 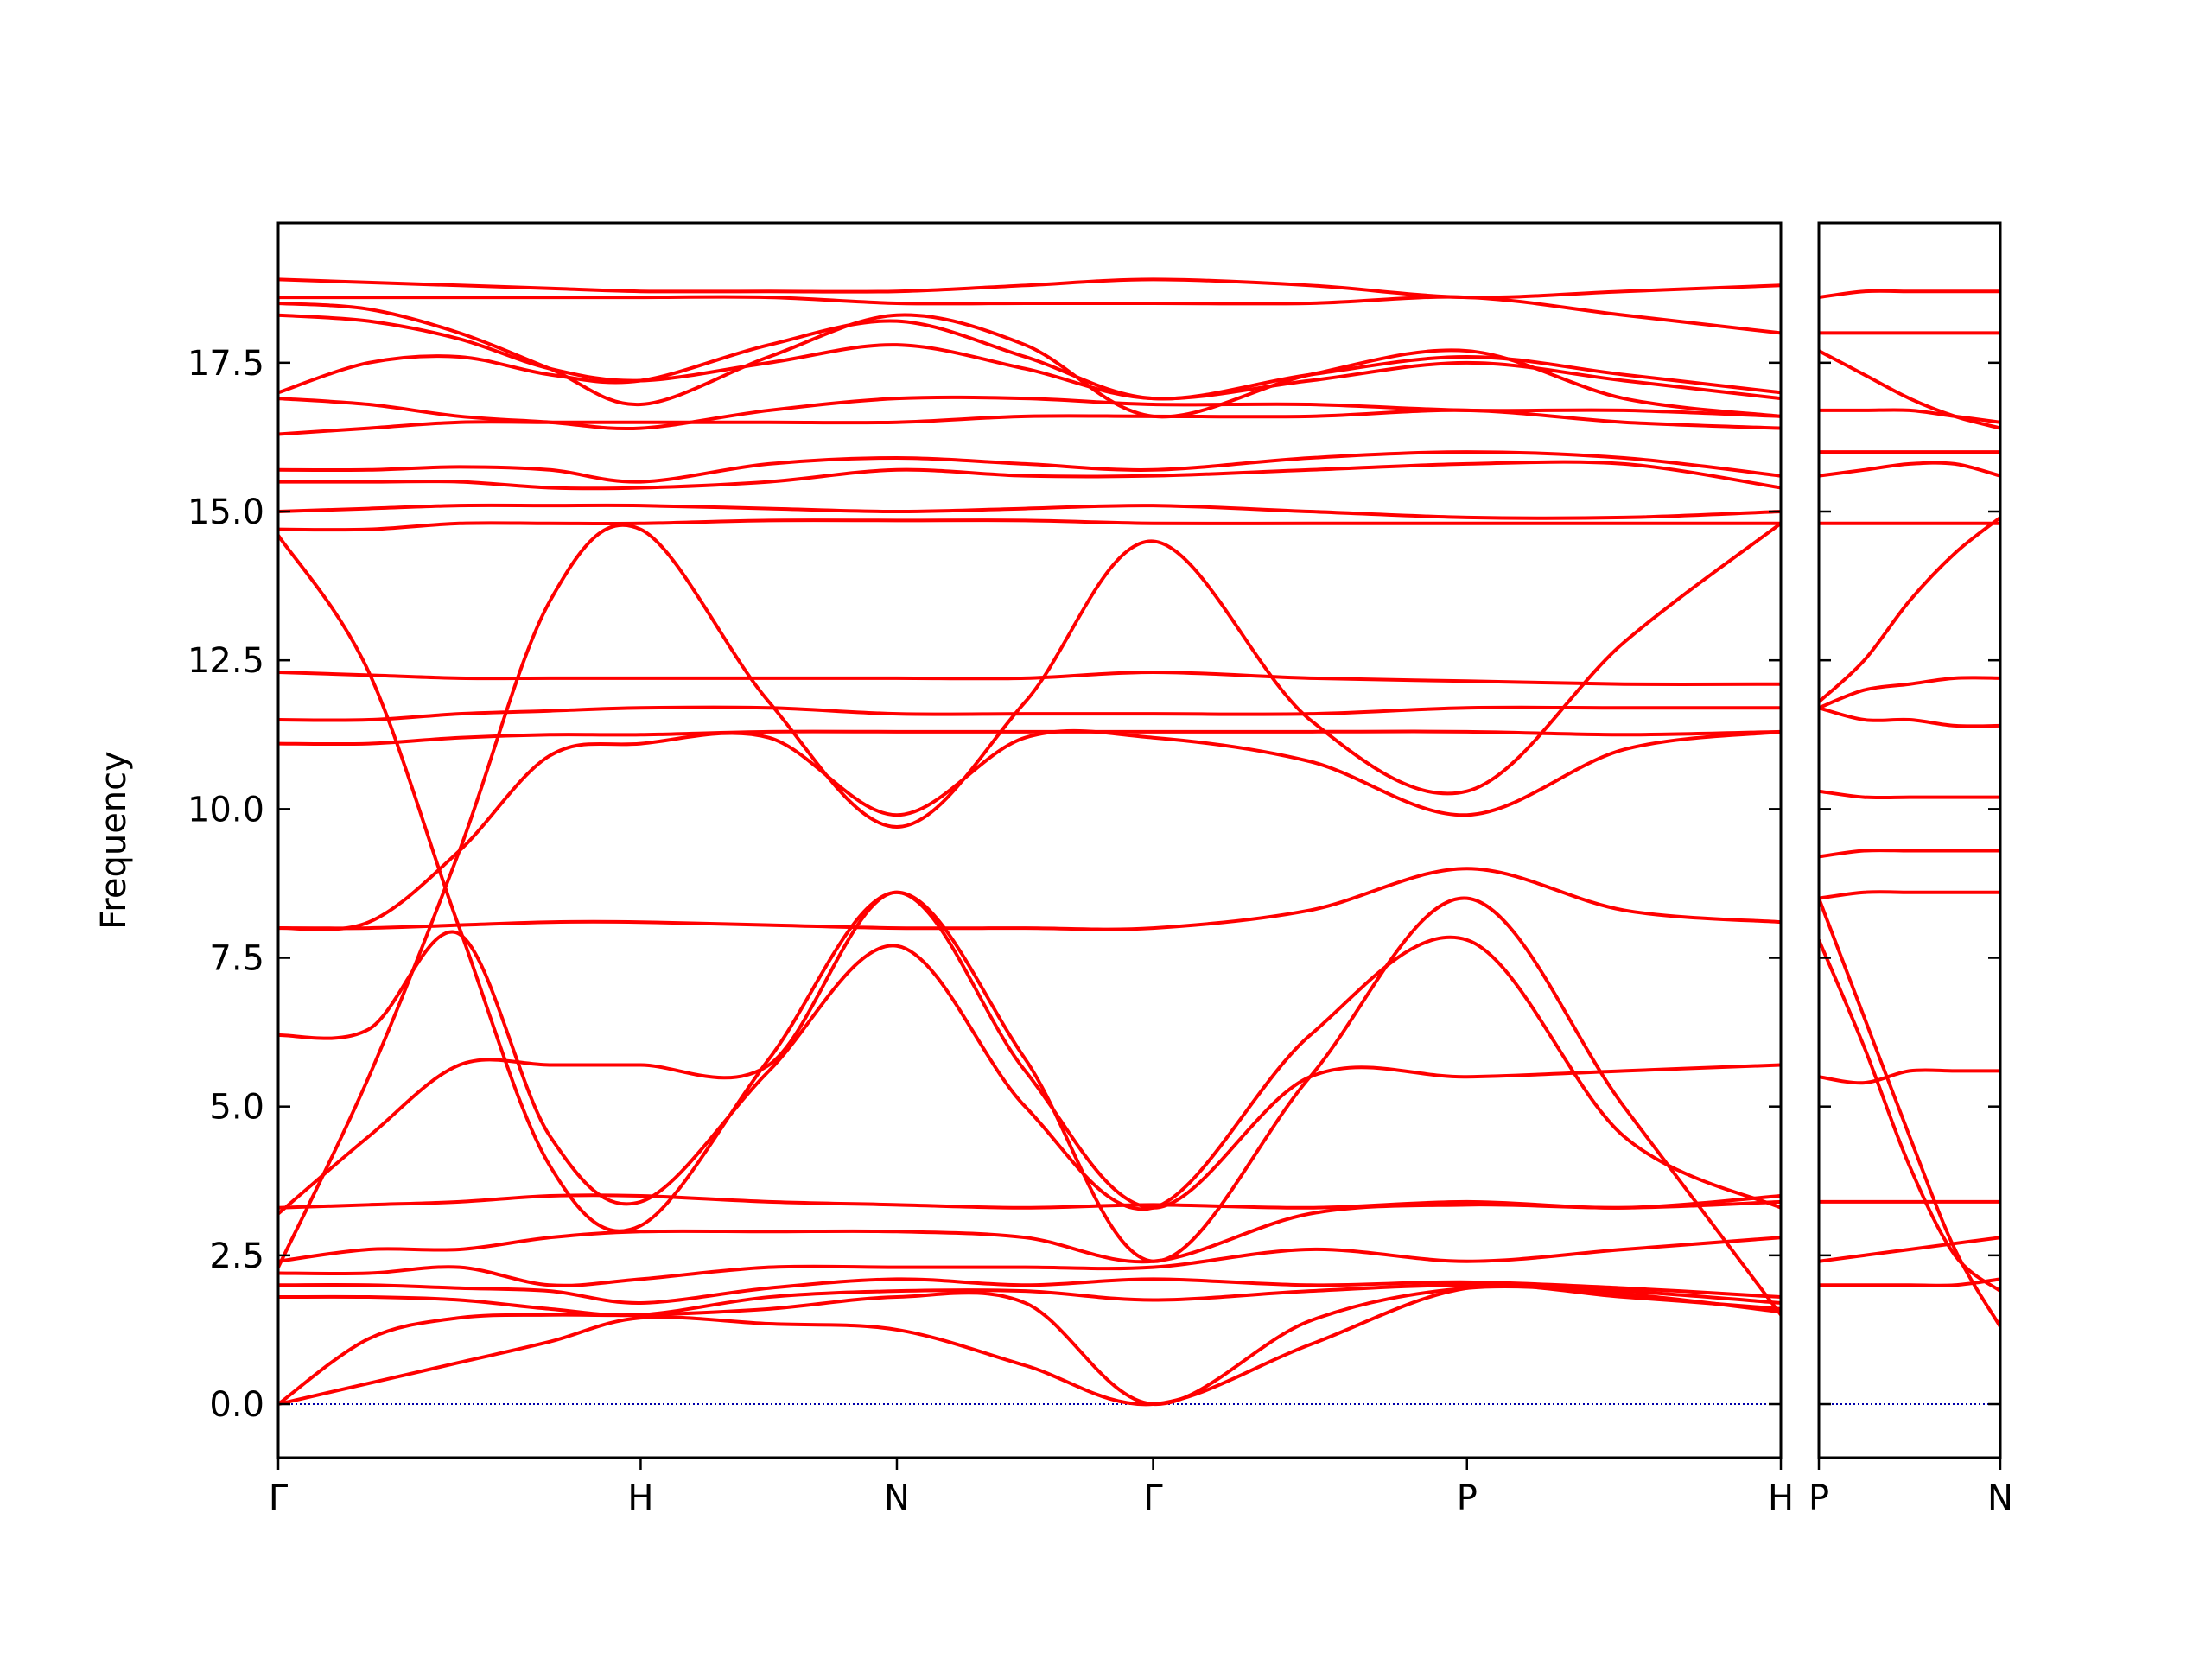 I want to click on y-axis-label: Frequency, so click(x=114, y=840).